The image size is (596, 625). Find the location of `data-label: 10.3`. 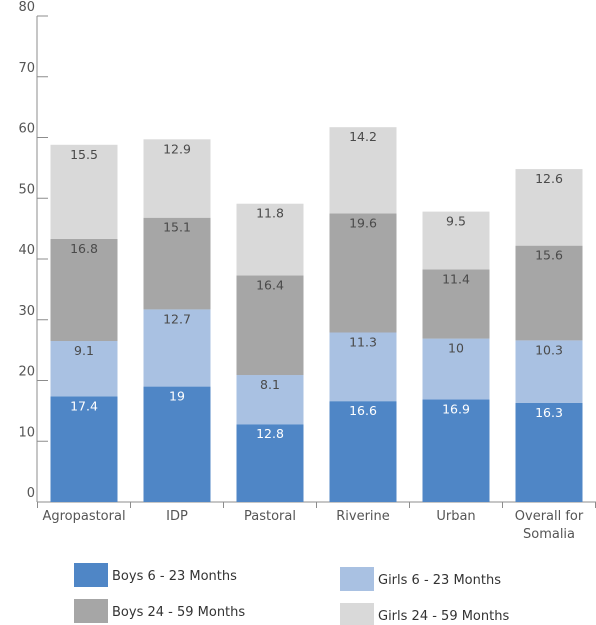

data-label: 10.3 is located at coordinates (549, 349).